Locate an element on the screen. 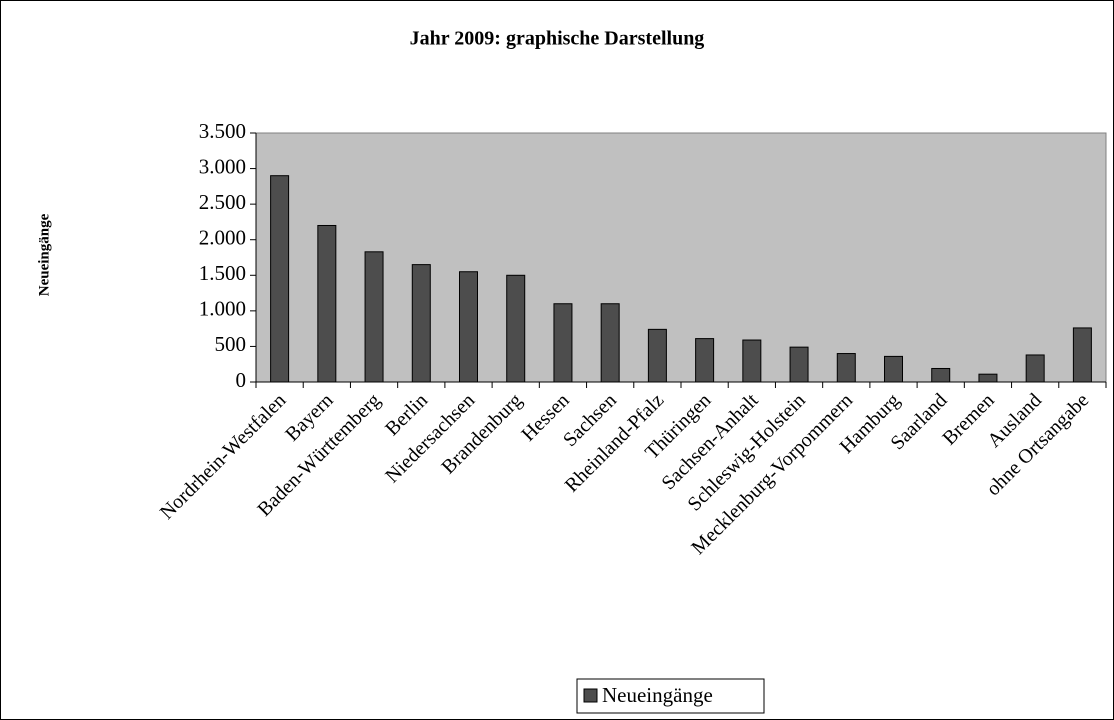 The height and width of the screenshot is (720, 1114). y-tick-label: 3.000 is located at coordinates (222, 166).